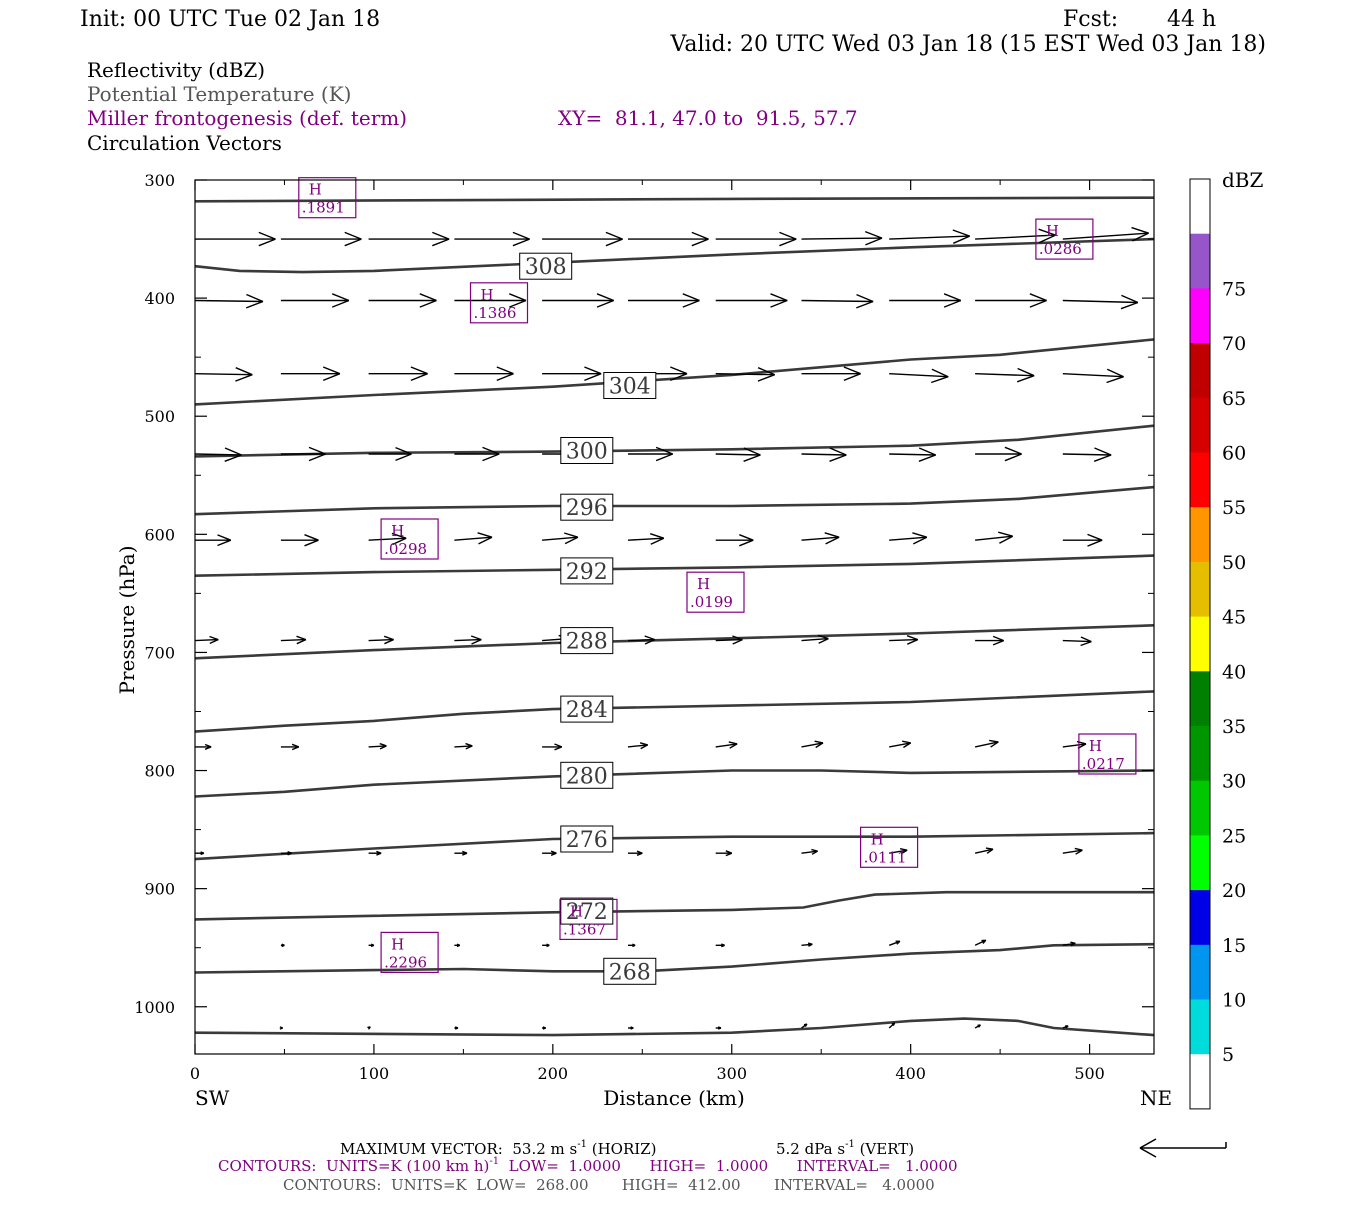 The image size is (1350, 1205). What do you see at coordinates (154, 1007) in the screenshot?
I see `y-tick-label: 1000` at bounding box center [154, 1007].